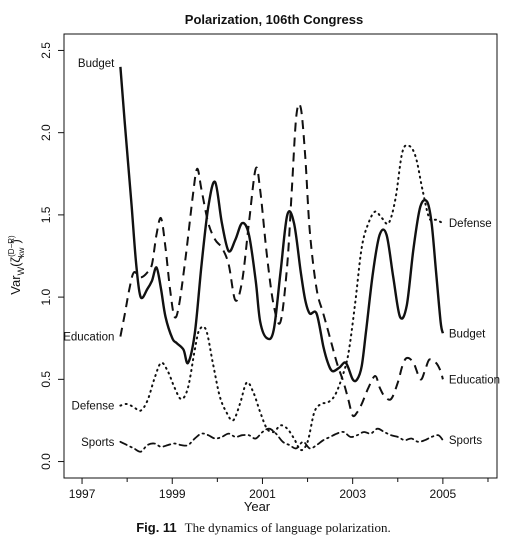  What do you see at coordinates (88, 338) in the screenshot?
I see `series-label-start-education: Education` at bounding box center [88, 338].